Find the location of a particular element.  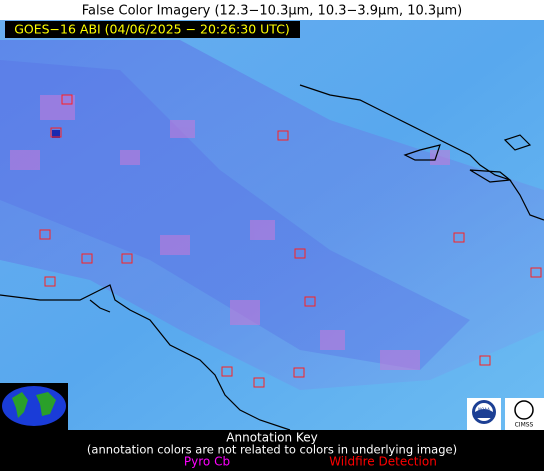

cimss-text: CIMSS is located at coordinates (524, 425).